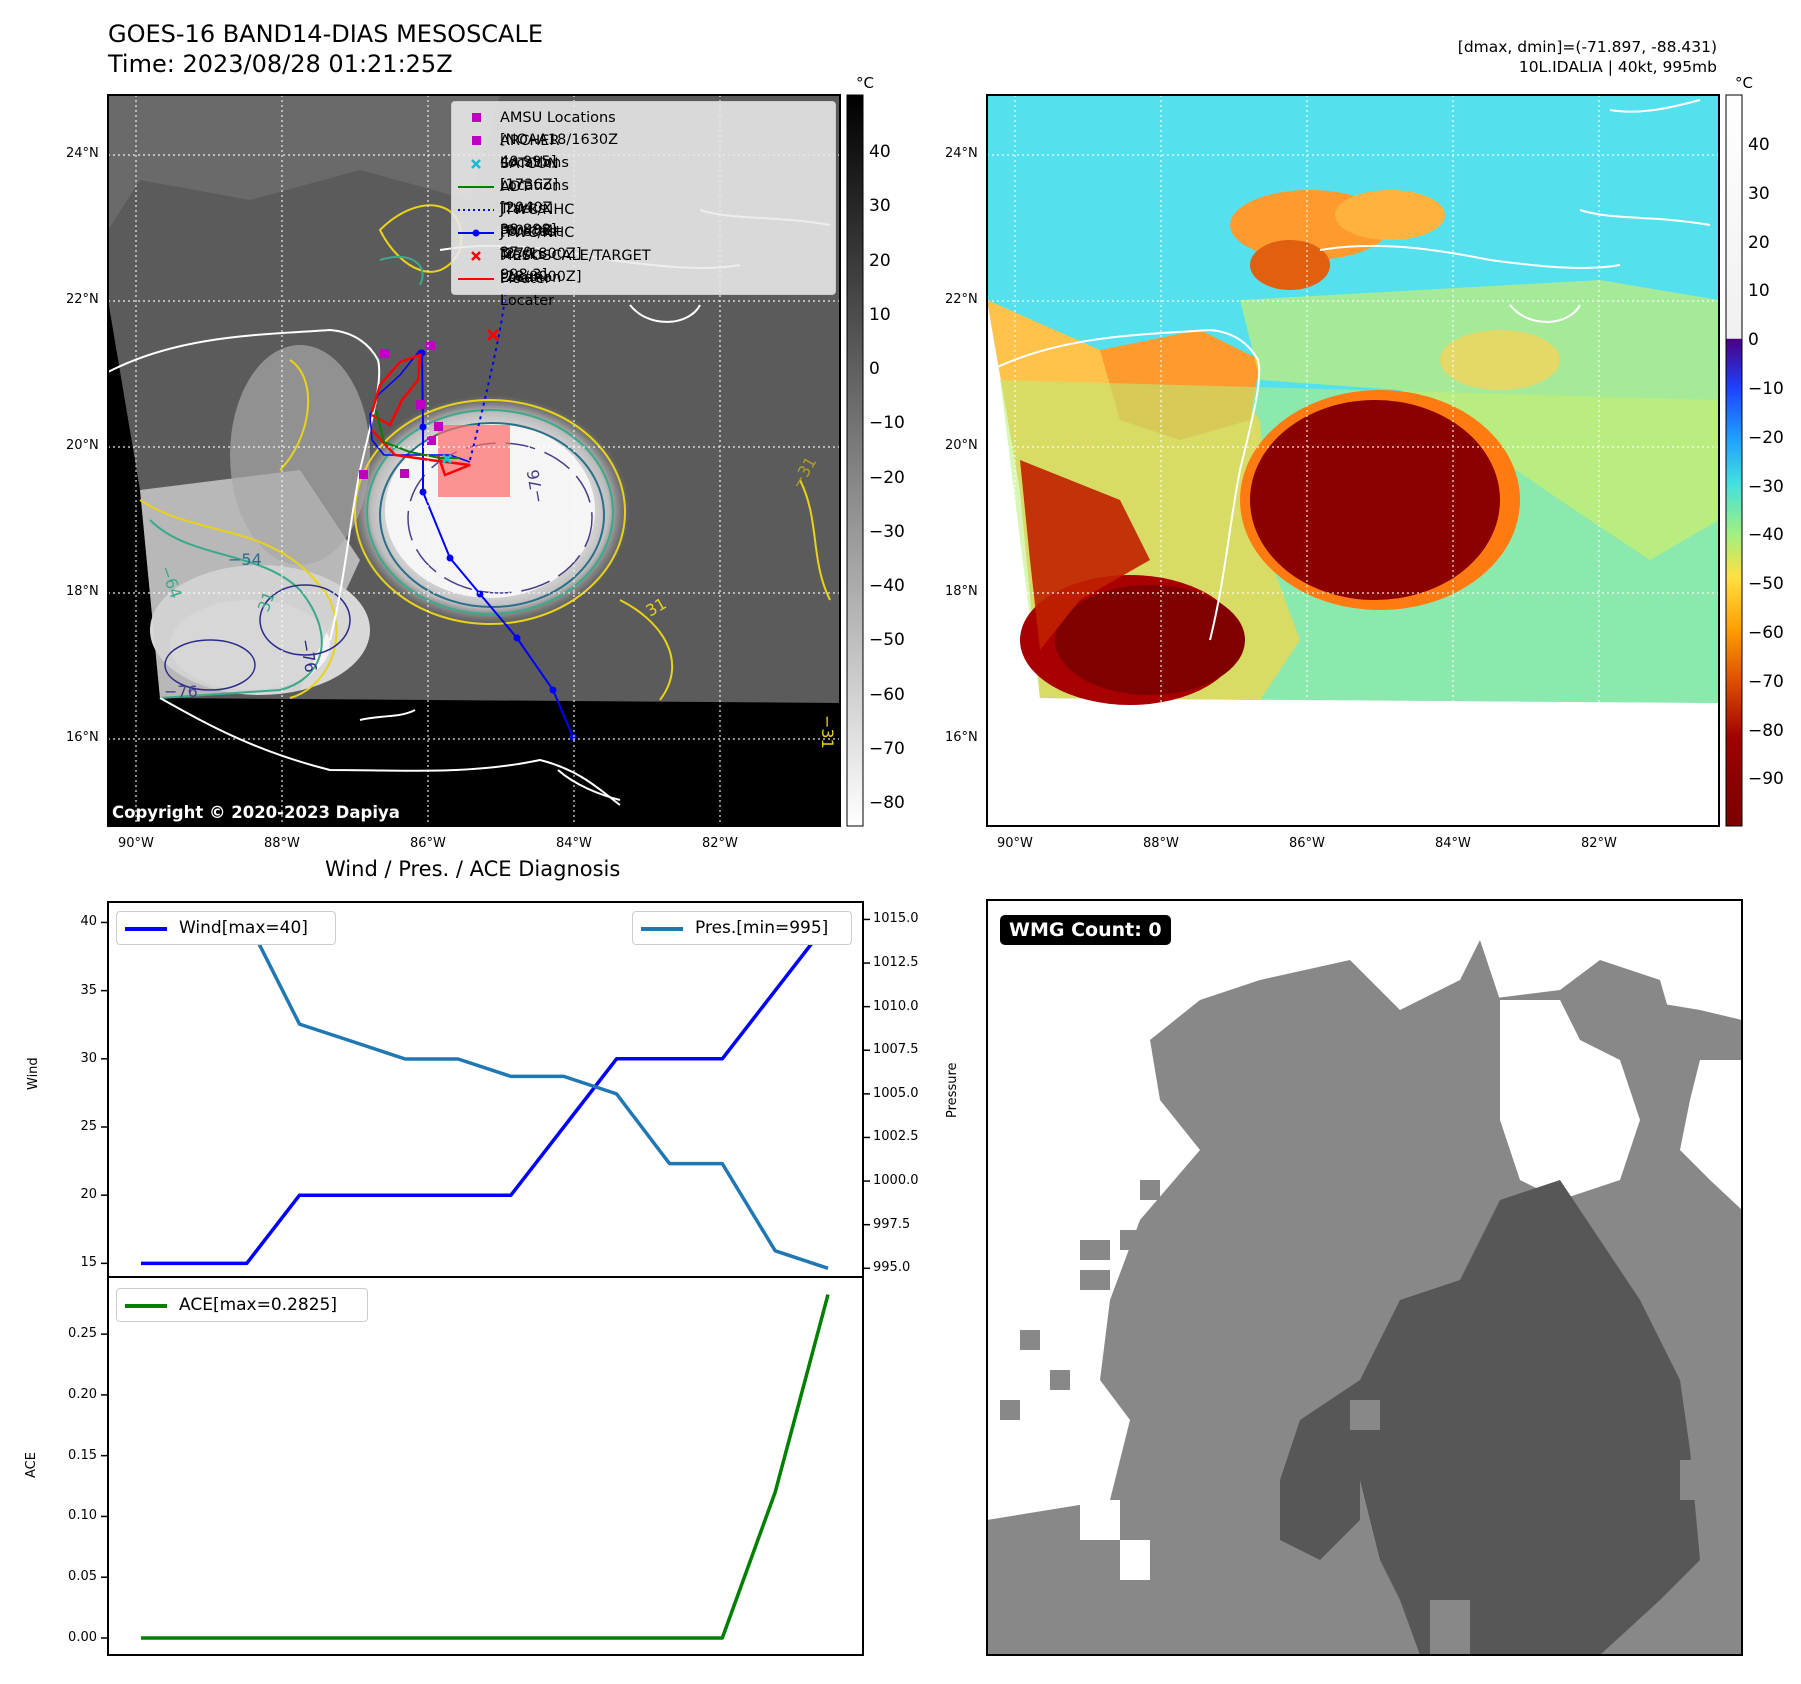  Describe the element at coordinates (245, 559) in the screenshot. I see `contour-label: −54` at that location.